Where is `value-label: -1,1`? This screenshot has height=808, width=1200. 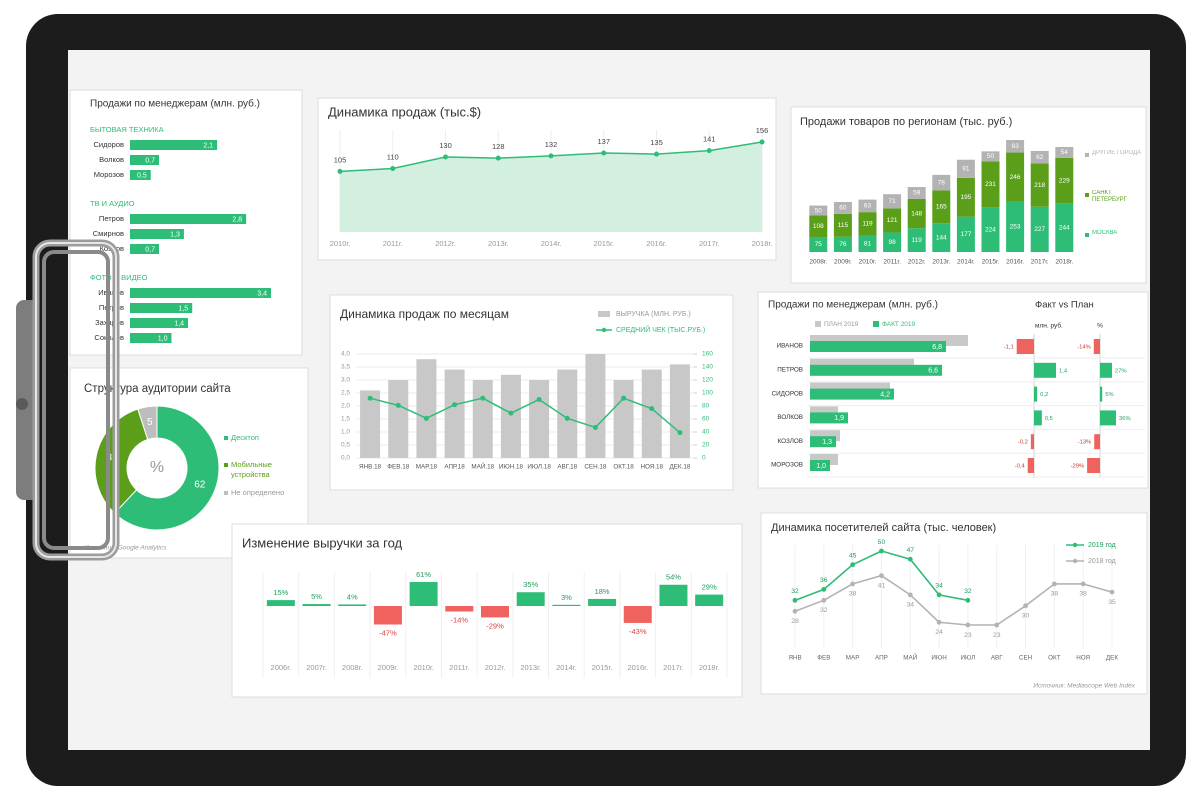 value-label: -1,1 is located at coordinates (1009, 348).